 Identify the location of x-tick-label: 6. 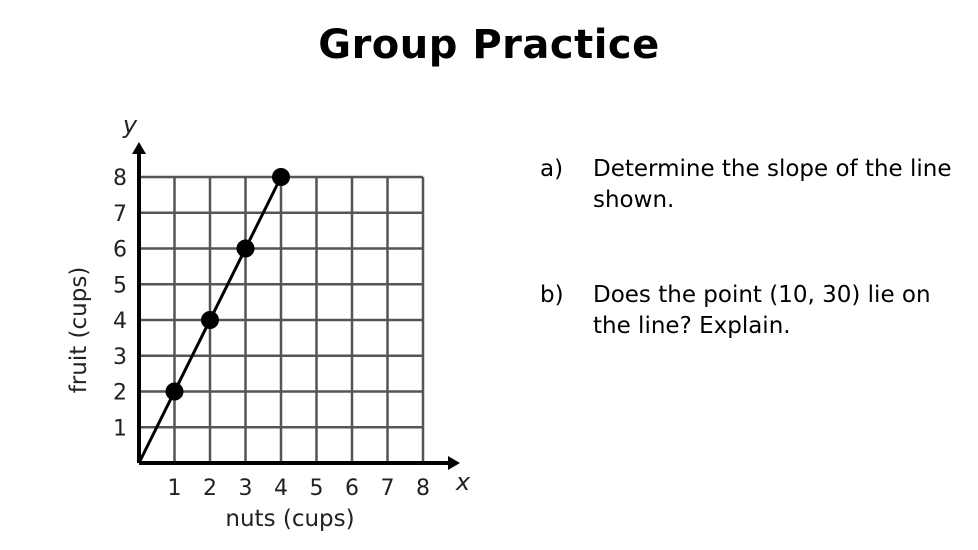
(352, 488).